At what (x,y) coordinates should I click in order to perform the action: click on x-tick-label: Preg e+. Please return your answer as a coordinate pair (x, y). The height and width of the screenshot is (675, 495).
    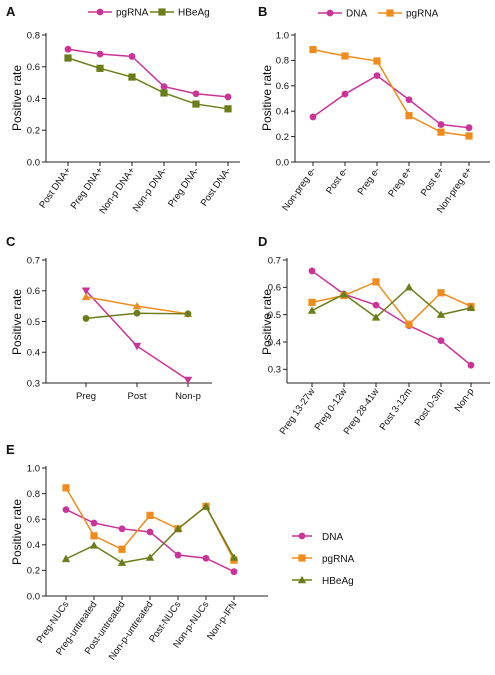
    Looking at the image, I should click on (400, 182).